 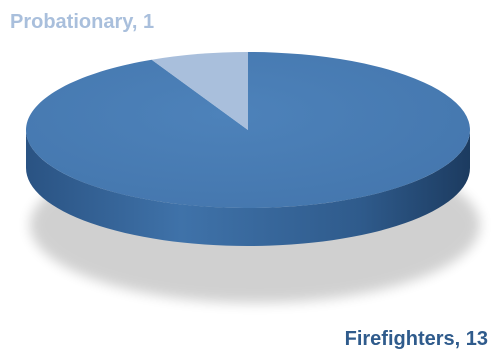 I want to click on data-label-firefighters: Firefighters, 13, so click(x=416, y=339).